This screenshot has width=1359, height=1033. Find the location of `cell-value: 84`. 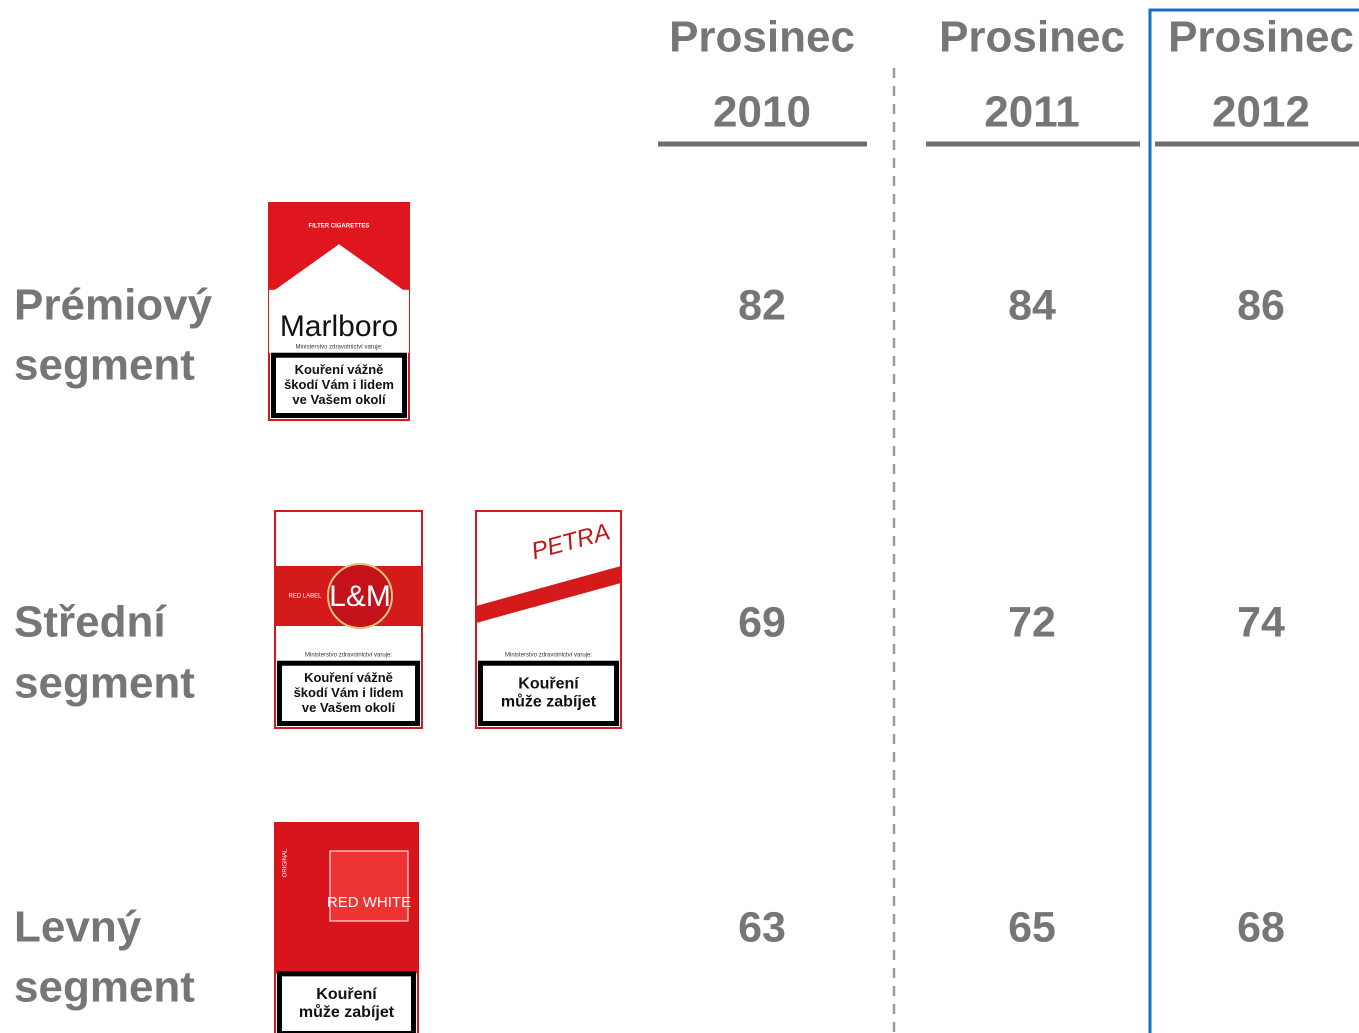

cell-value: 84 is located at coordinates (1032, 305).